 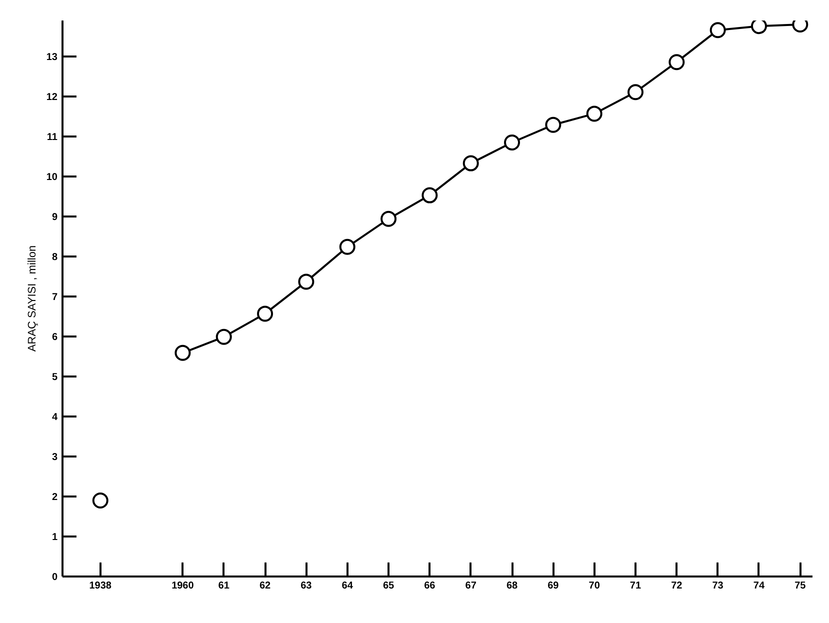 I want to click on x-tick-label: 69, so click(x=554, y=586).